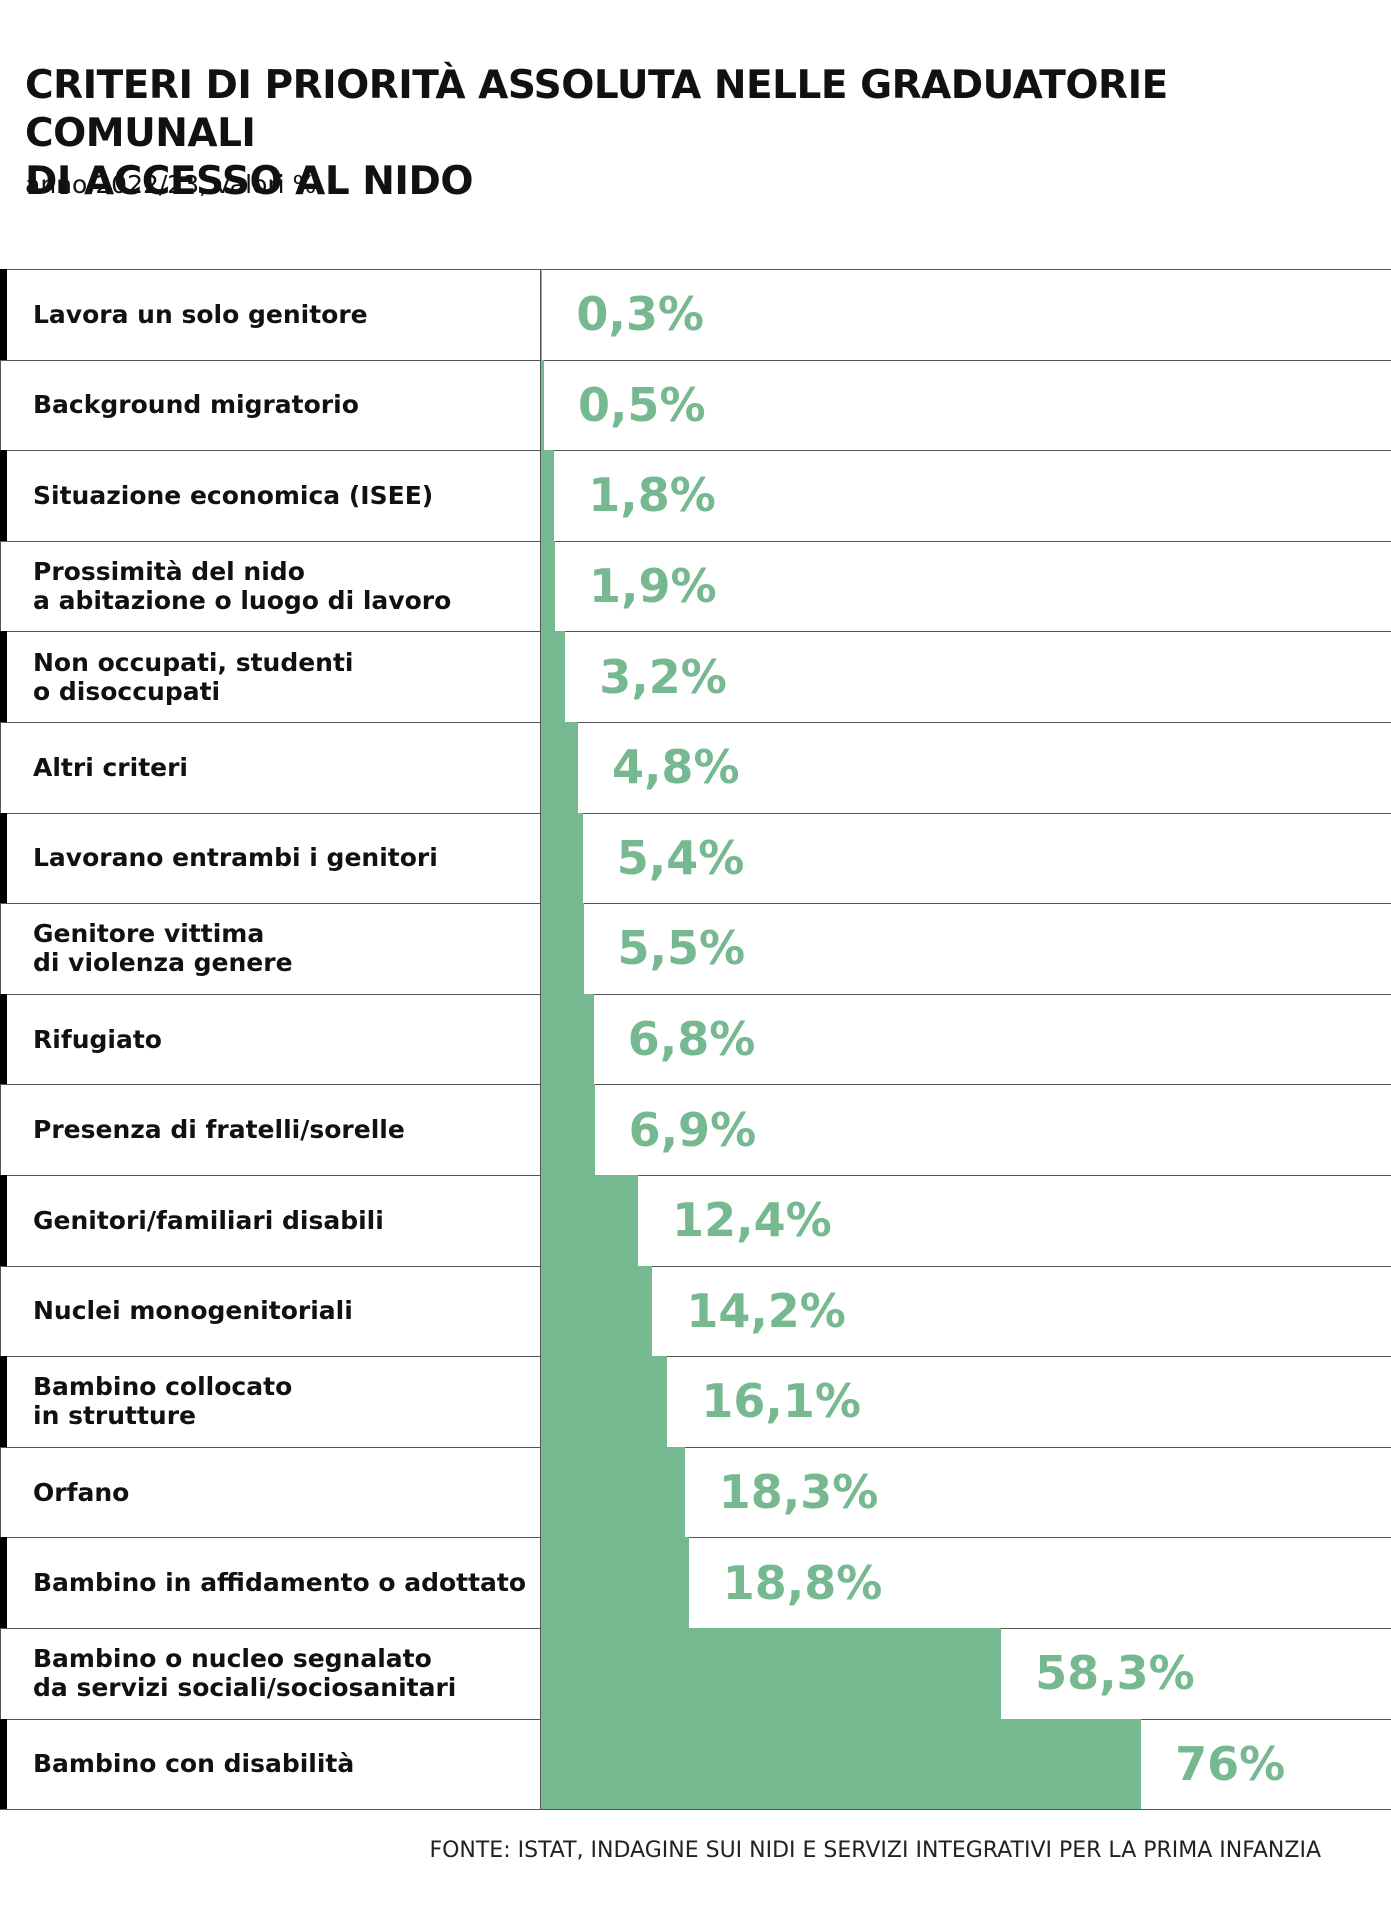 The height and width of the screenshot is (1920, 1391). I want to click on value-label: 58,3%, so click(1115, 1673).